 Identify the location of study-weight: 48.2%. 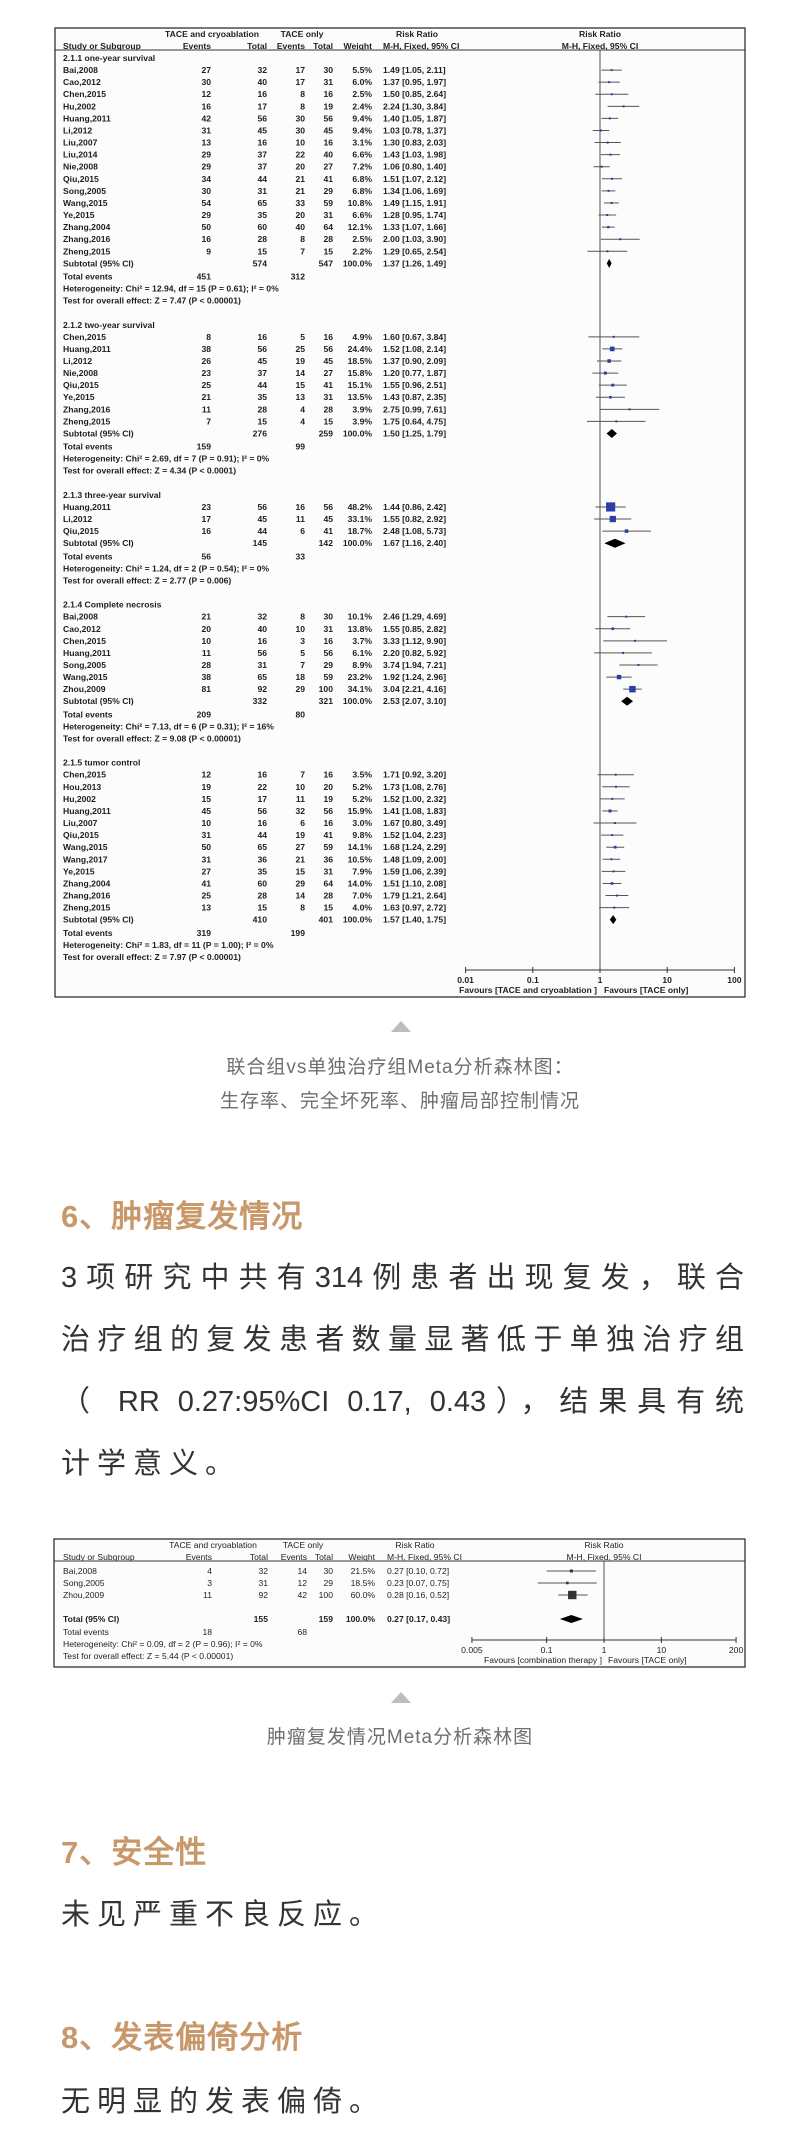
(360, 507).